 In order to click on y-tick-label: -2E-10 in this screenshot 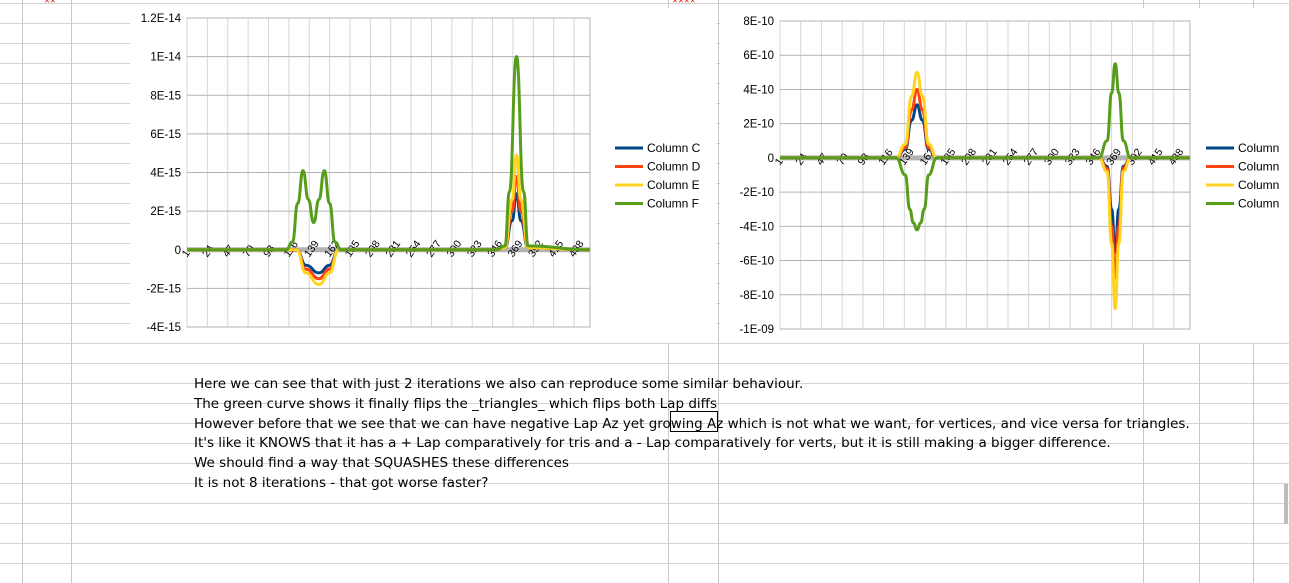, I will do `click(756, 193)`.